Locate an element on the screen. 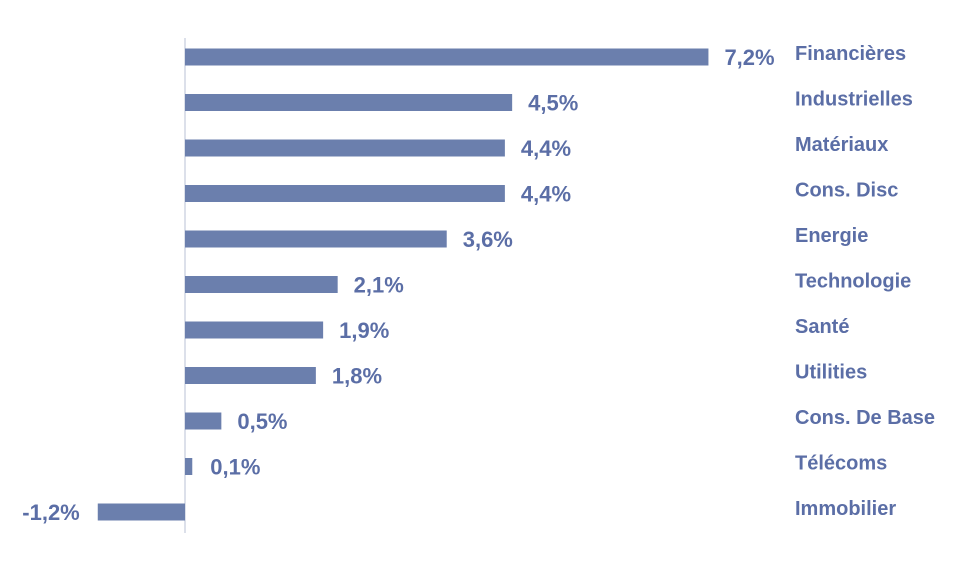 This screenshot has height=562, width=980. category-label-9: Télécoms is located at coordinates (841, 464).